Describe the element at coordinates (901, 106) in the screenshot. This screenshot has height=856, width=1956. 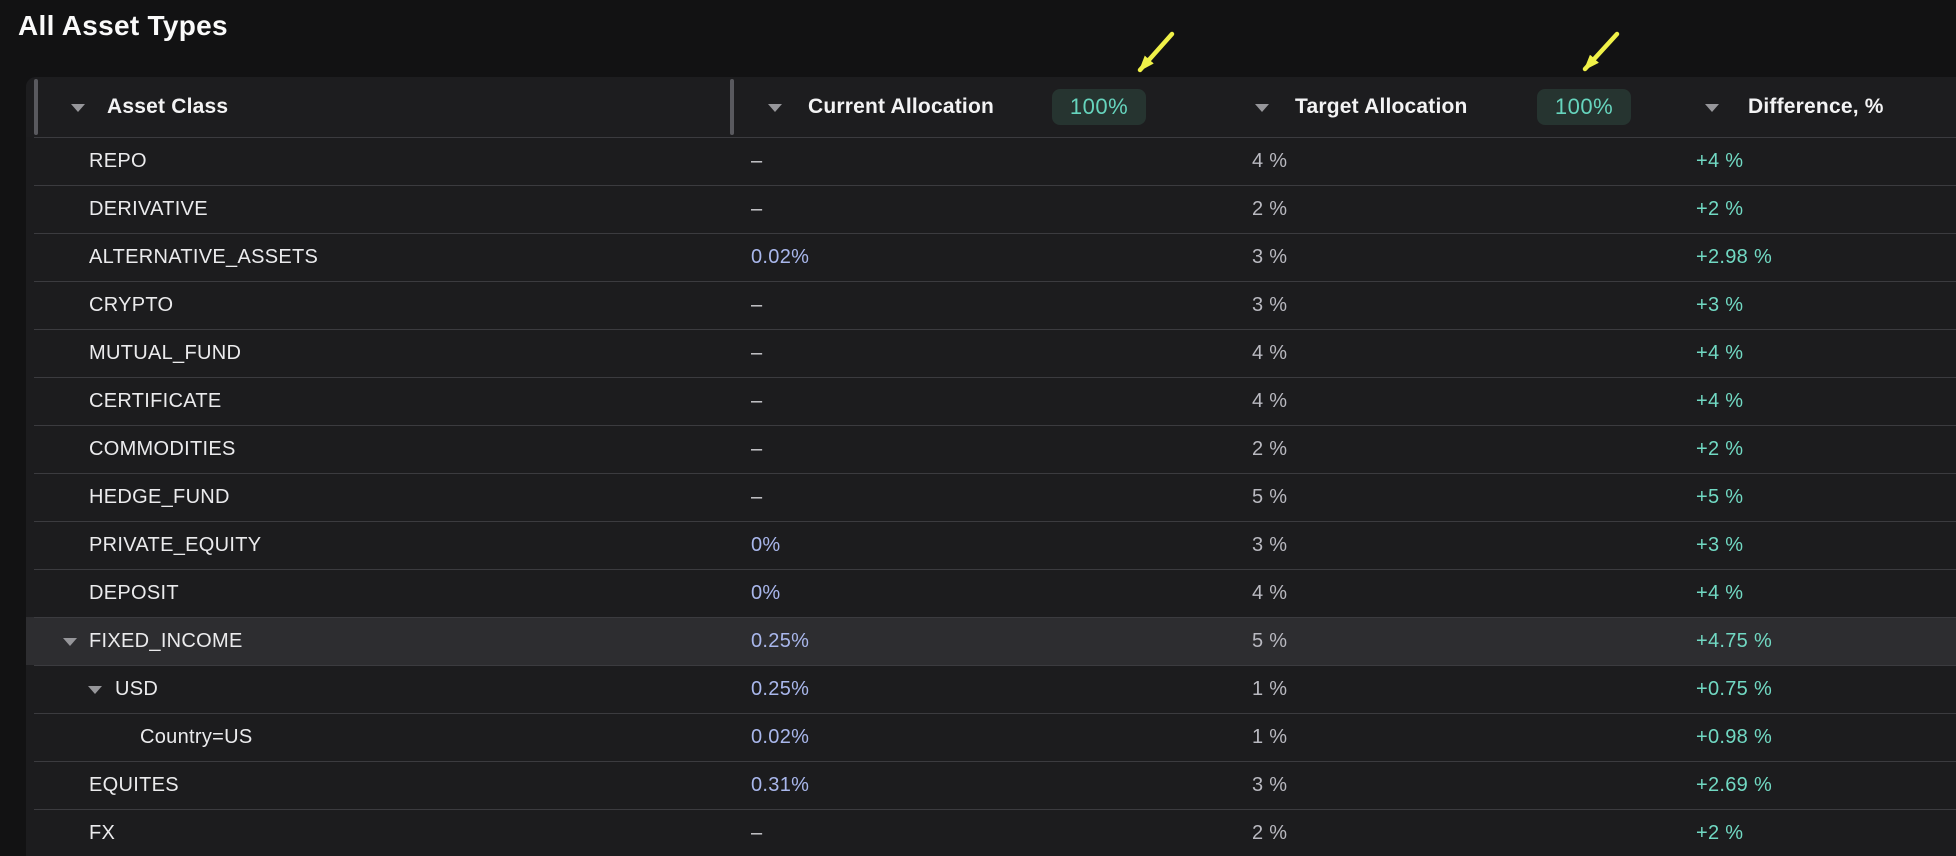
I see `column-header-current-allocation: Current Allocation` at that location.